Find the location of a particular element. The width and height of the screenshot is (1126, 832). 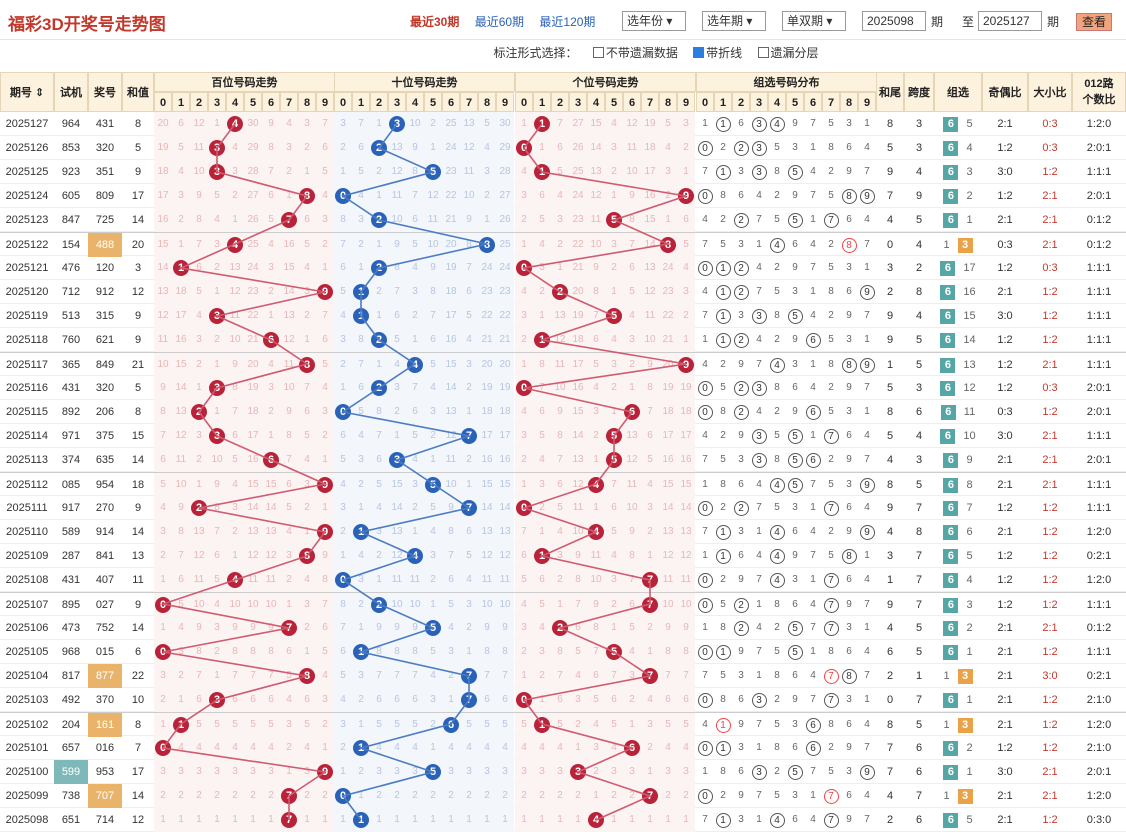

checkbox-checked-icon is located at coordinates (699, 52).